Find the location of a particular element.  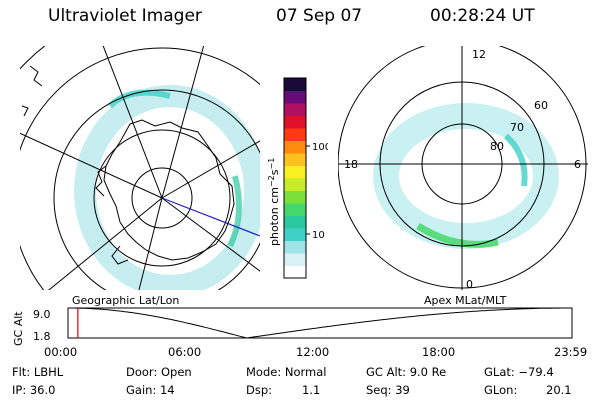

mlat-label-60: 60 is located at coordinates (541, 105).